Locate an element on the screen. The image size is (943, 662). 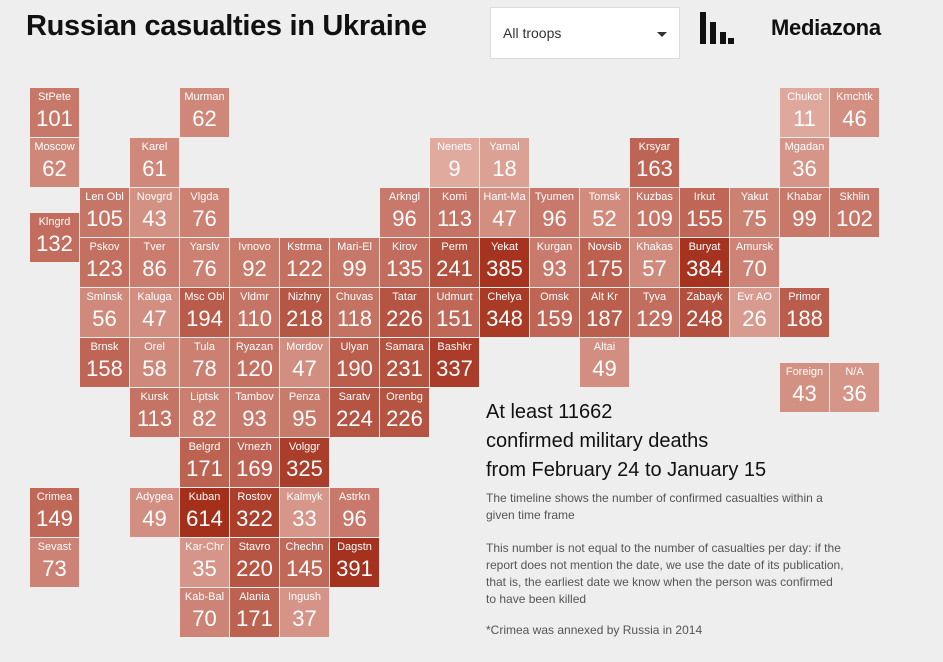
region-value: 123 is located at coordinates (104, 268).